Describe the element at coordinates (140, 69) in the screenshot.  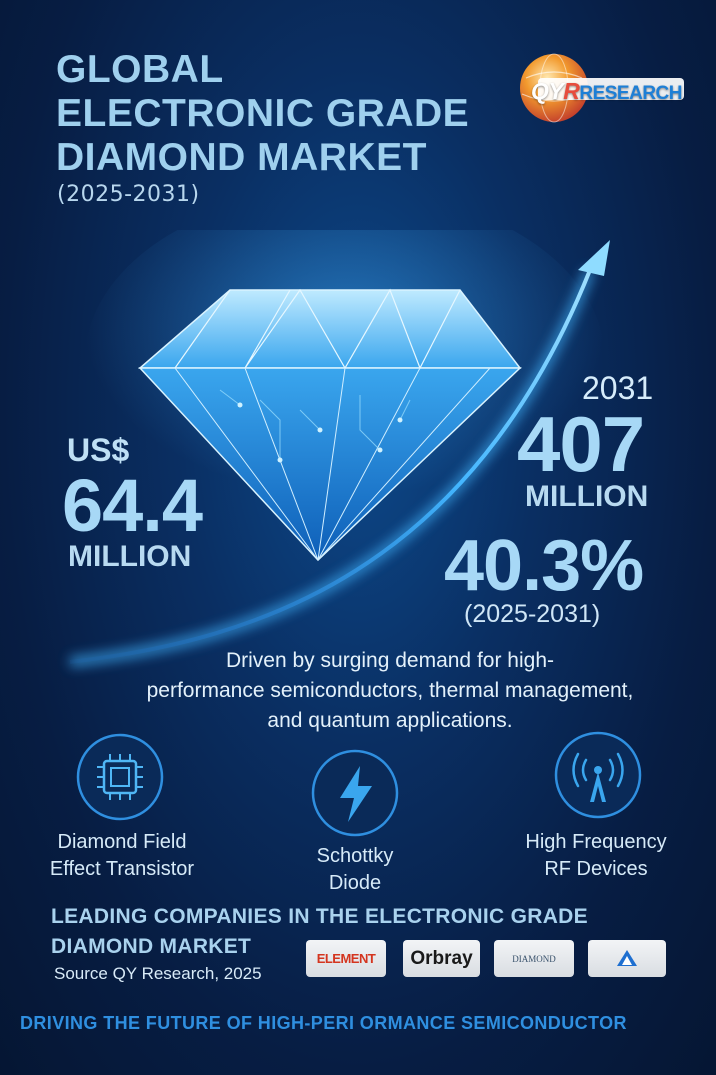
I see `title-line-1: GLOBAL` at that location.